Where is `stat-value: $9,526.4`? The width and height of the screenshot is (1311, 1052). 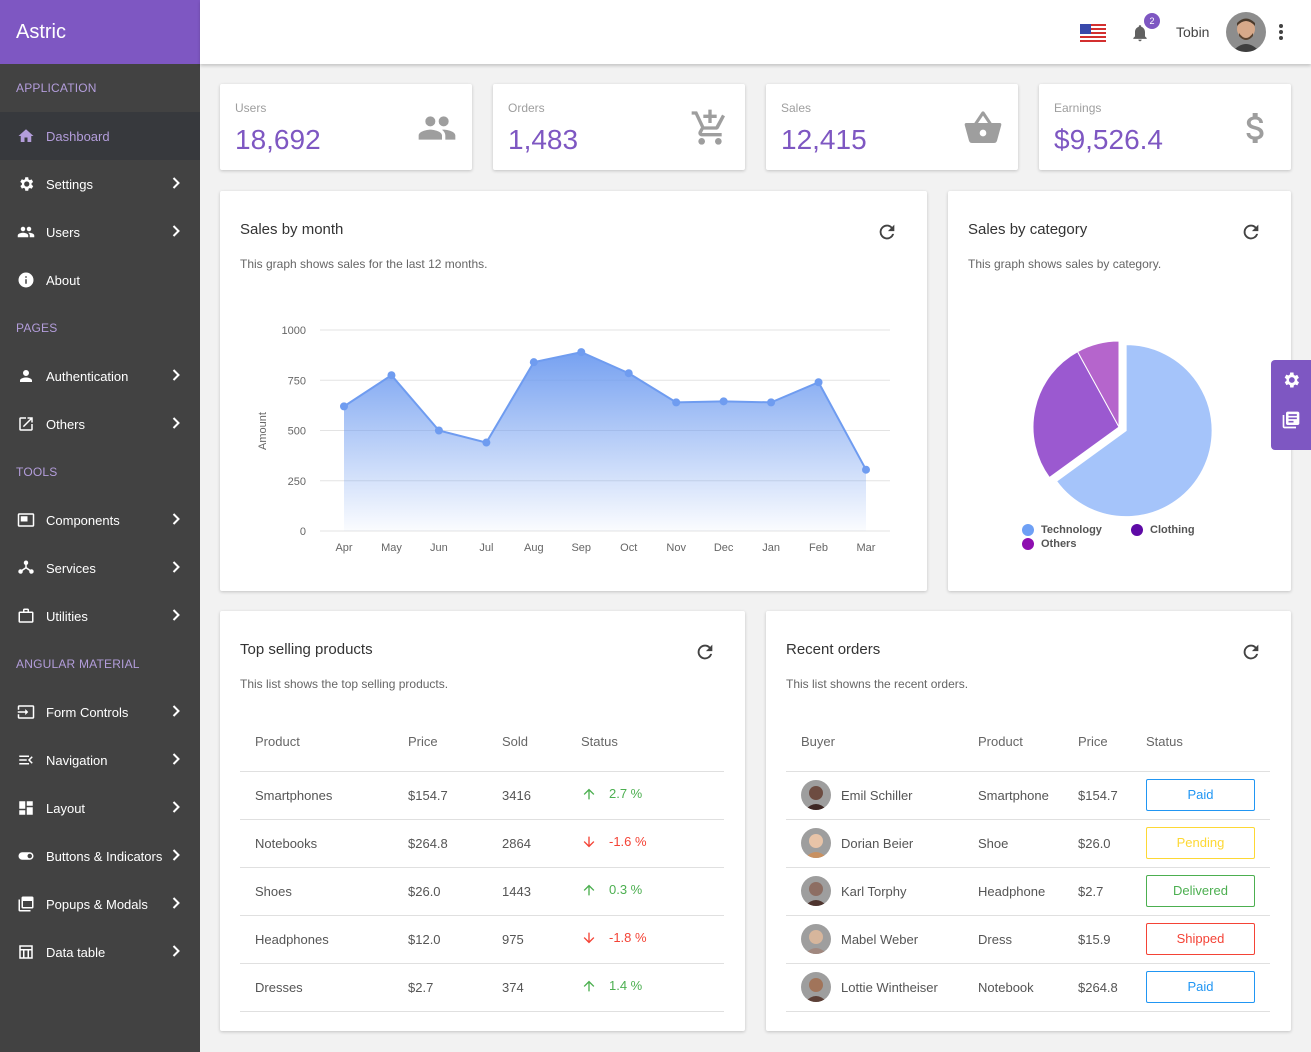 stat-value: $9,526.4 is located at coordinates (1108, 139).